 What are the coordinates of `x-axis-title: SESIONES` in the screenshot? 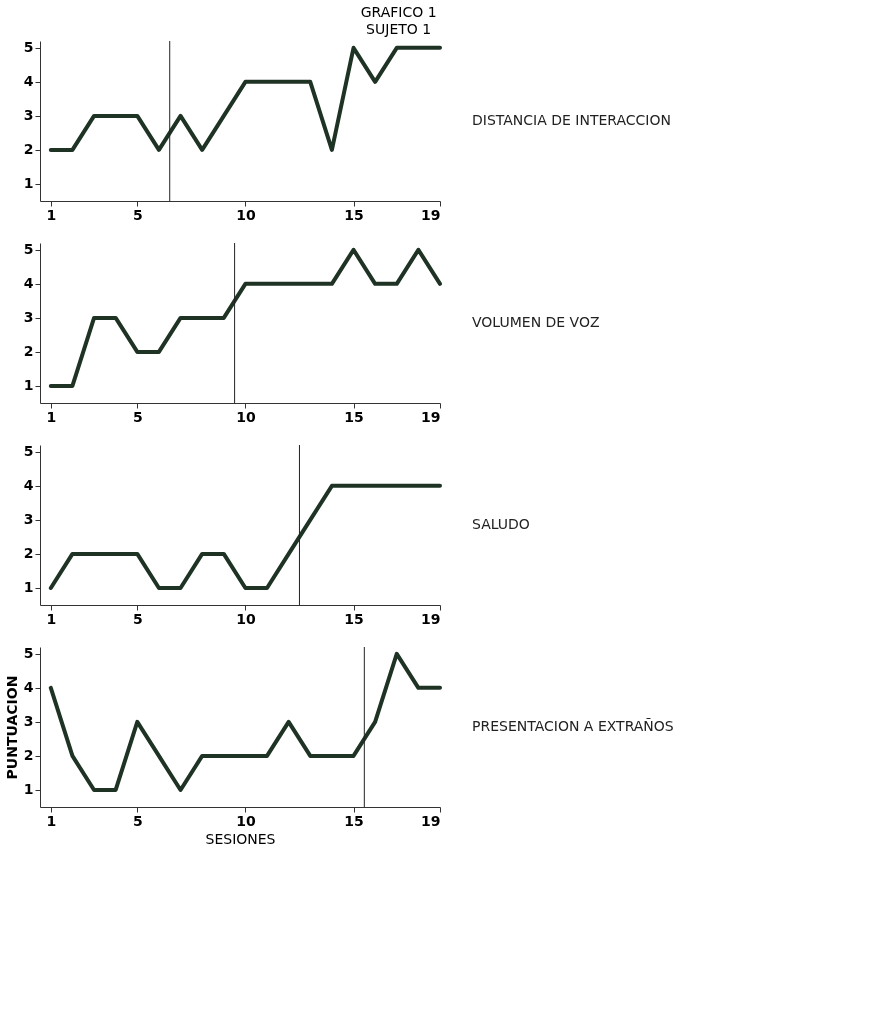 It's located at (240, 838).